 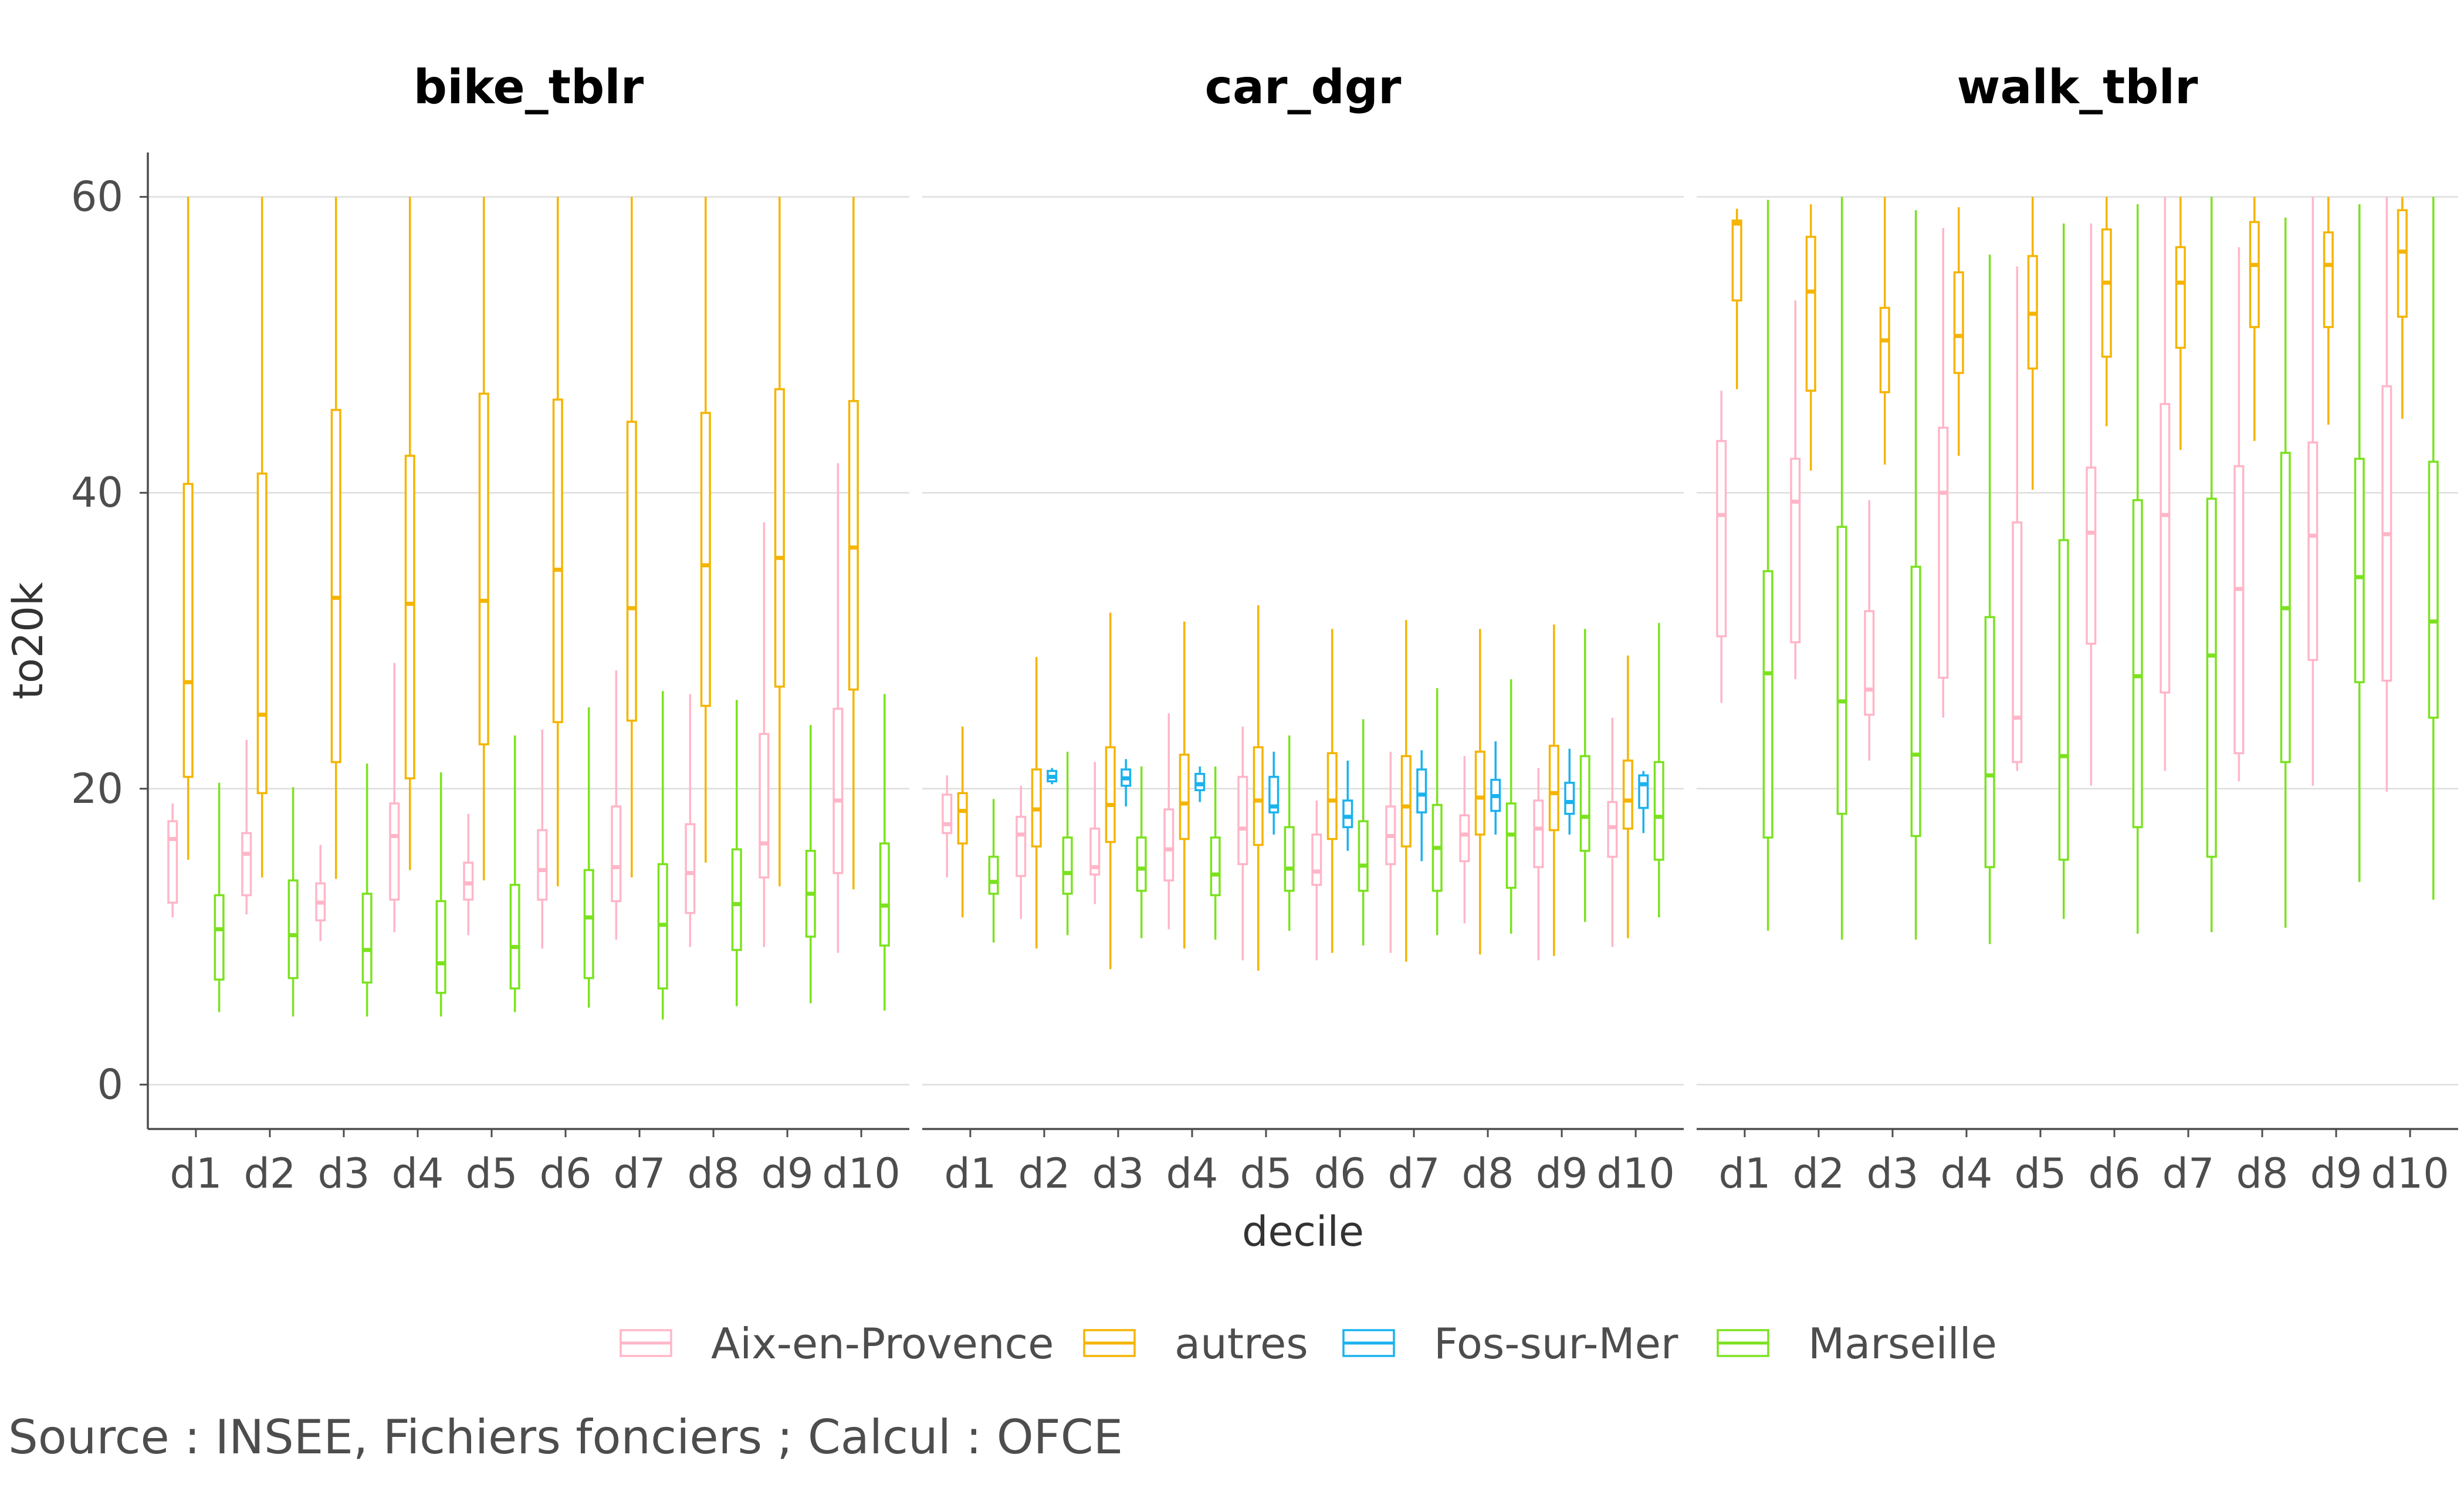 What do you see at coordinates (714, 1174) in the screenshot?
I see `x-tick-label: d8` at bounding box center [714, 1174].